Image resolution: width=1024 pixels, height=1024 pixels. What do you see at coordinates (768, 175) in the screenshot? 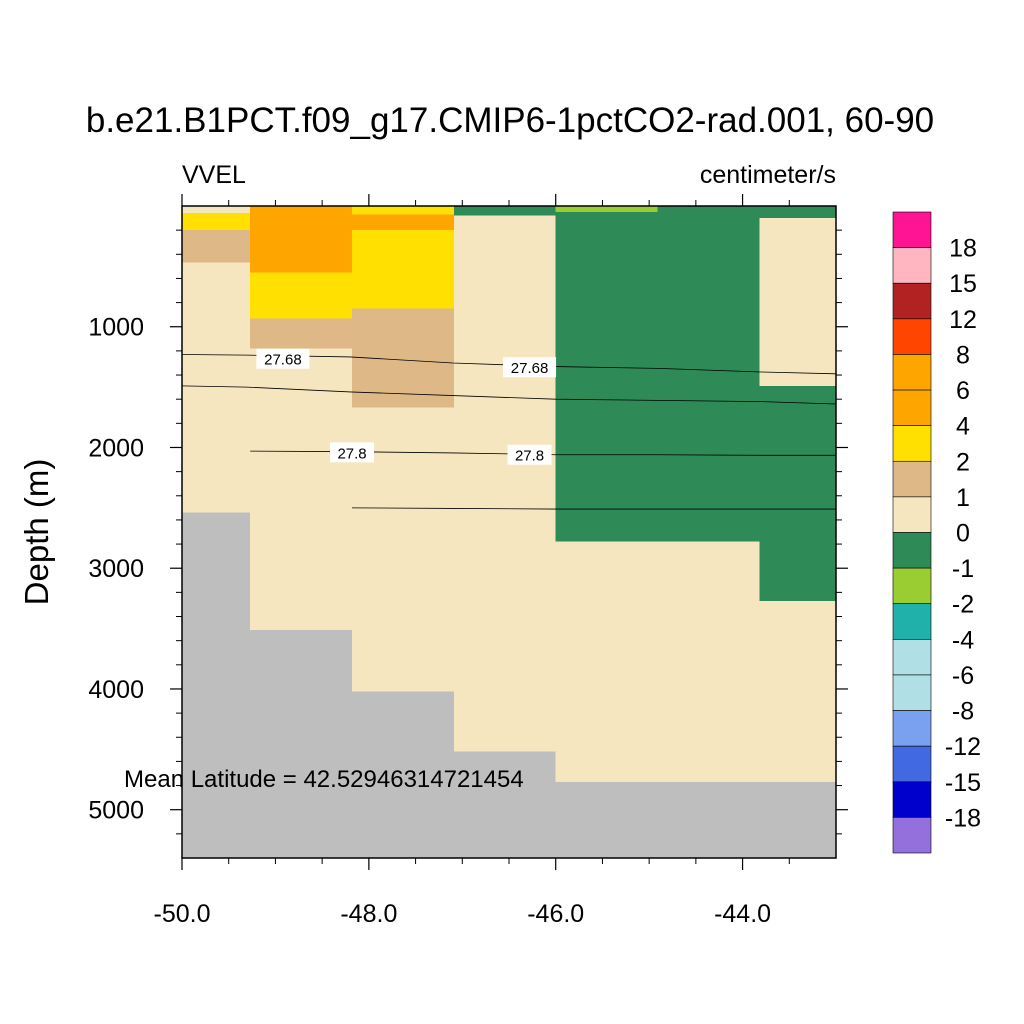
I see `units-label: centimeter/s` at bounding box center [768, 175].